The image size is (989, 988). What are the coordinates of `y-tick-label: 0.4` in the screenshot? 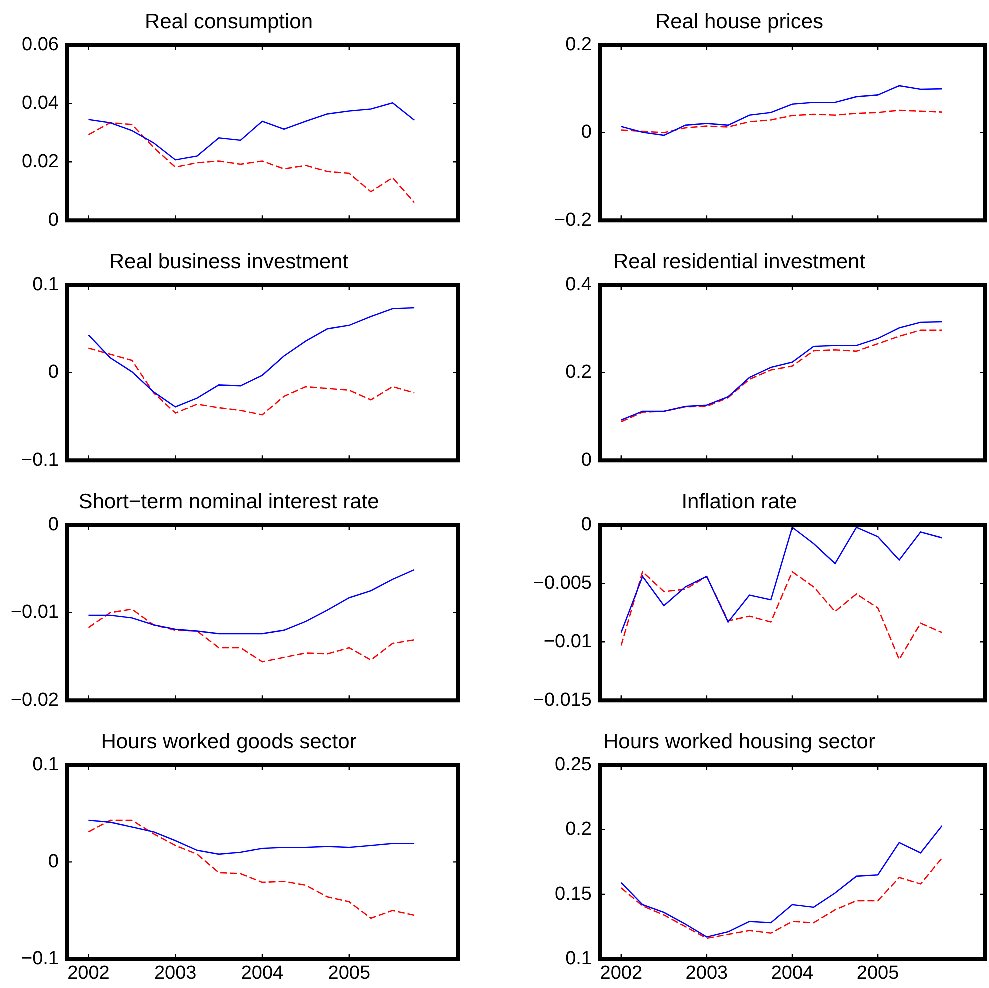 It's located at (579, 285).